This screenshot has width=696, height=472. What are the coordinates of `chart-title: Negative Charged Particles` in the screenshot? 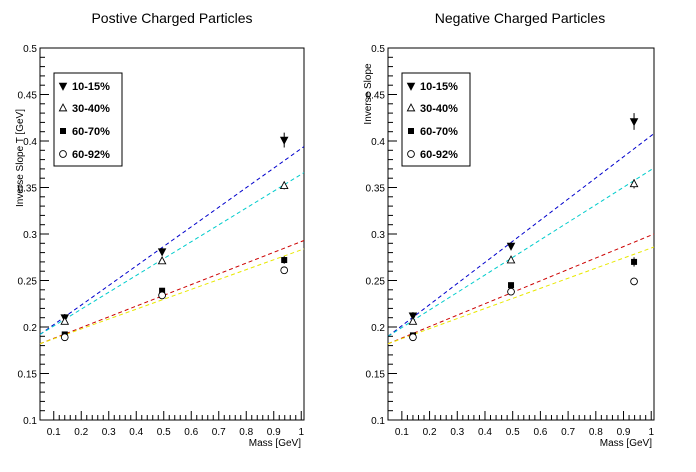 It's located at (520, 18).